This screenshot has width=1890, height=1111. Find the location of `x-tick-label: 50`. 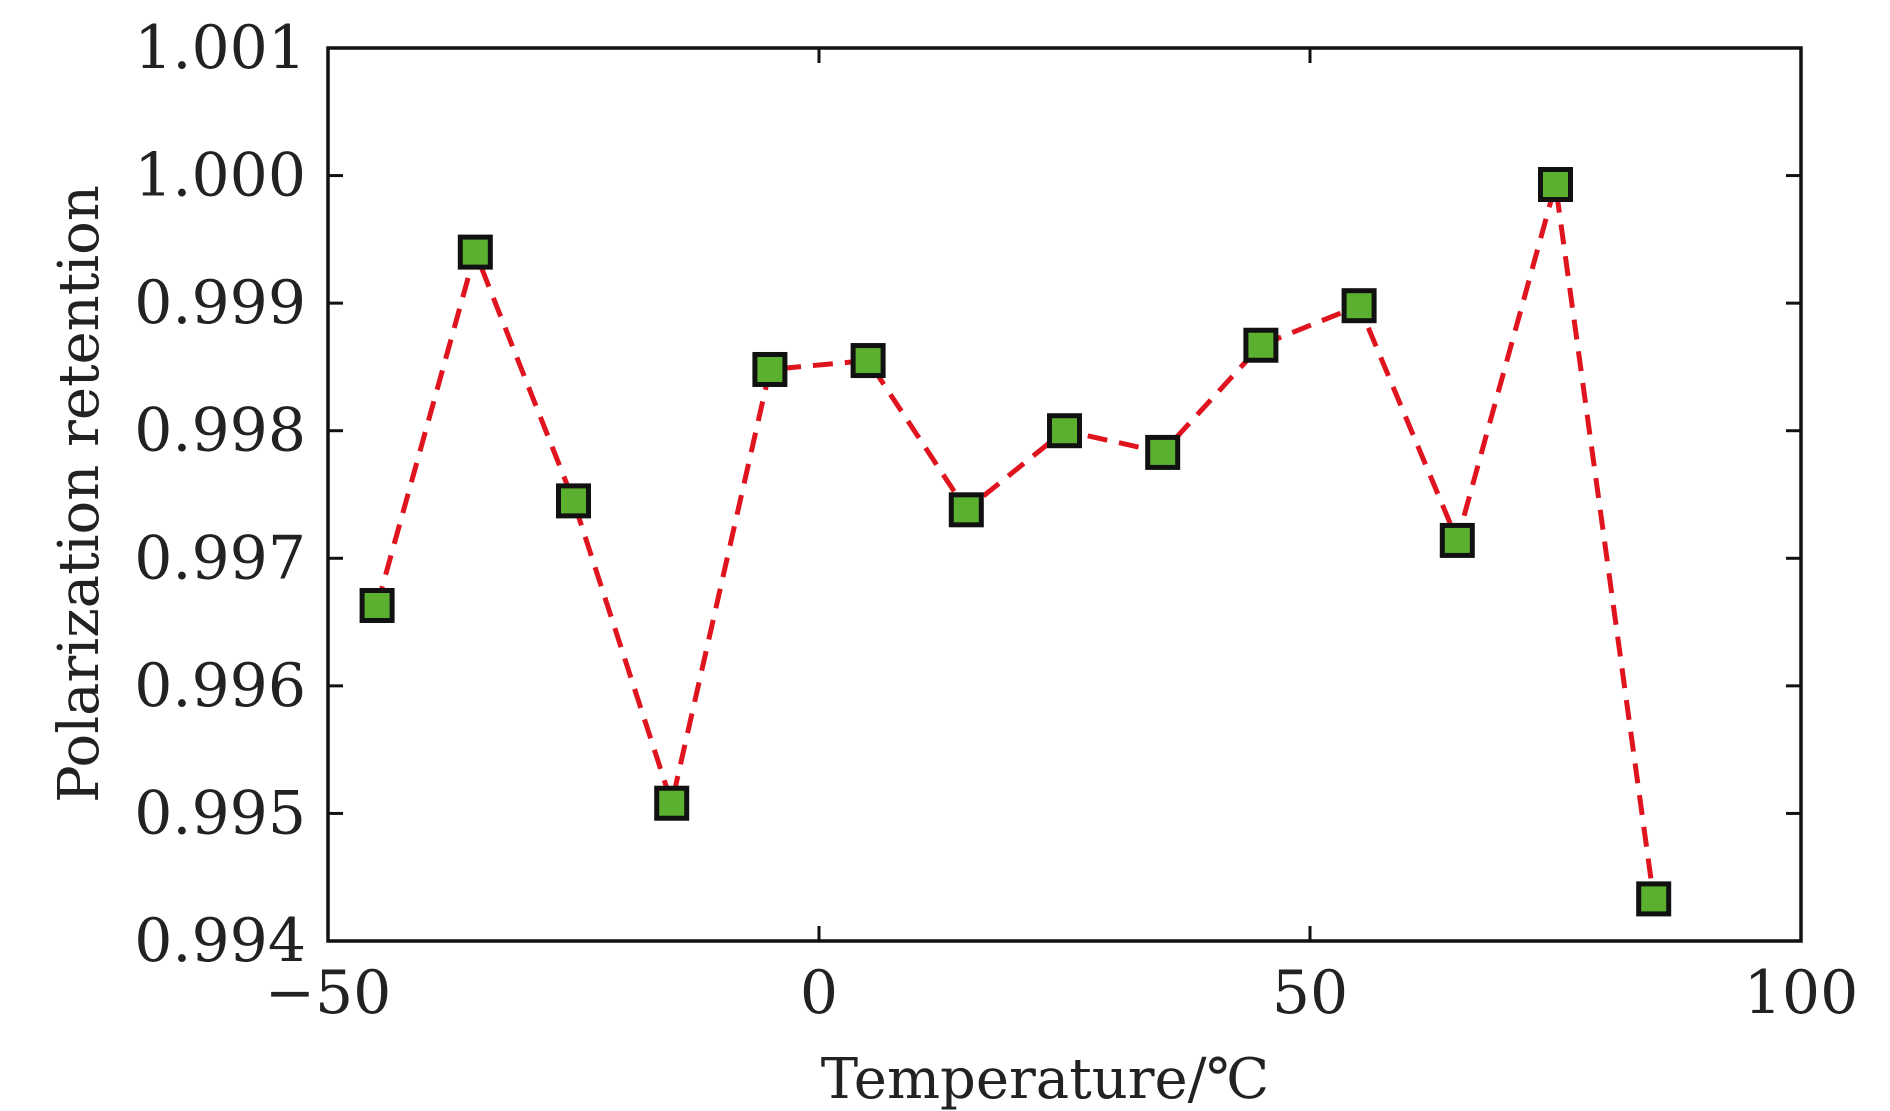

x-tick-label: 50 is located at coordinates (1310, 993).